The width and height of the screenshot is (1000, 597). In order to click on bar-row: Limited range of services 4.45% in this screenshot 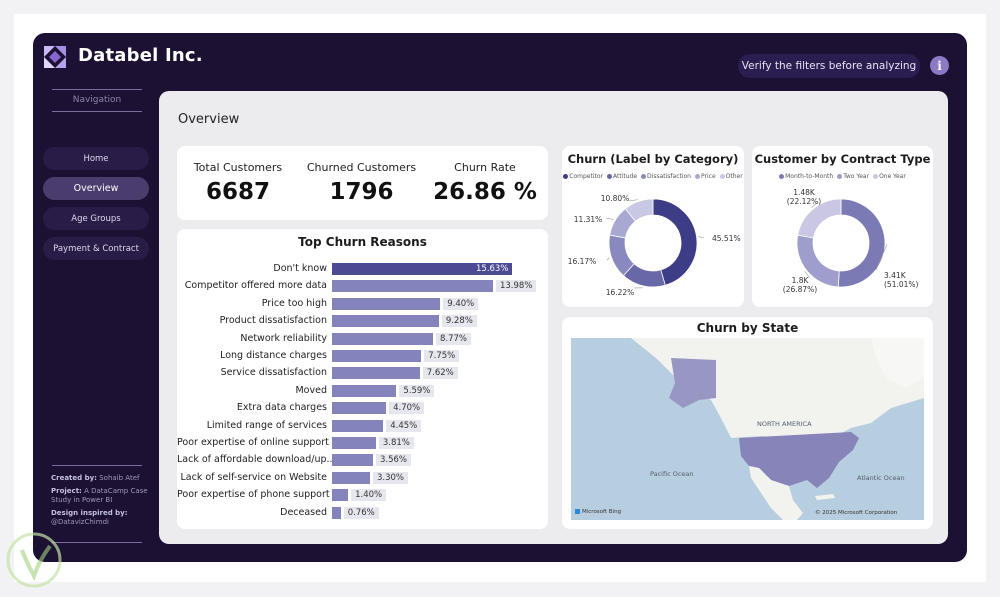, I will do `click(362, 426)`.